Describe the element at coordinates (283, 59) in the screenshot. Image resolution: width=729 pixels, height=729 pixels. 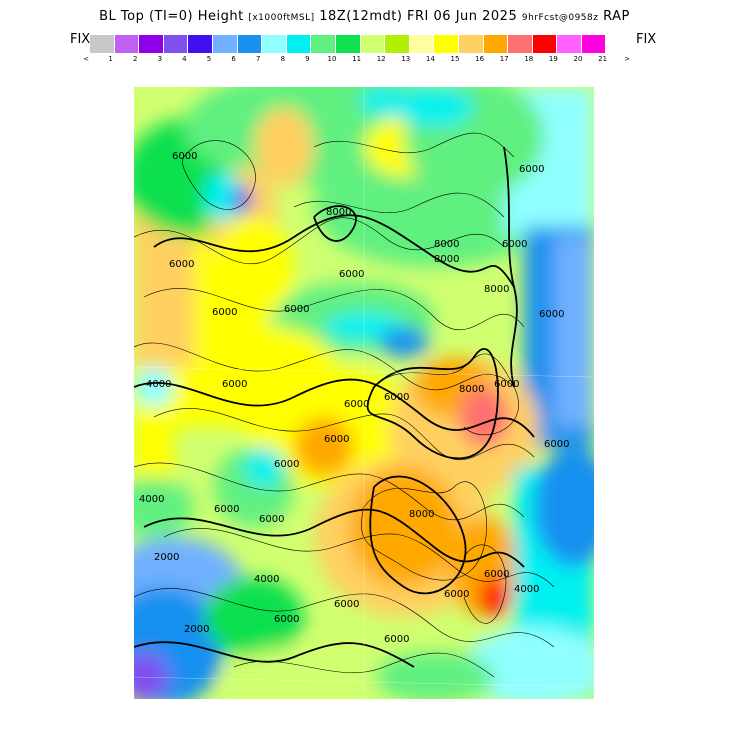
I see `colorbar-tick-label: 8` at that location.